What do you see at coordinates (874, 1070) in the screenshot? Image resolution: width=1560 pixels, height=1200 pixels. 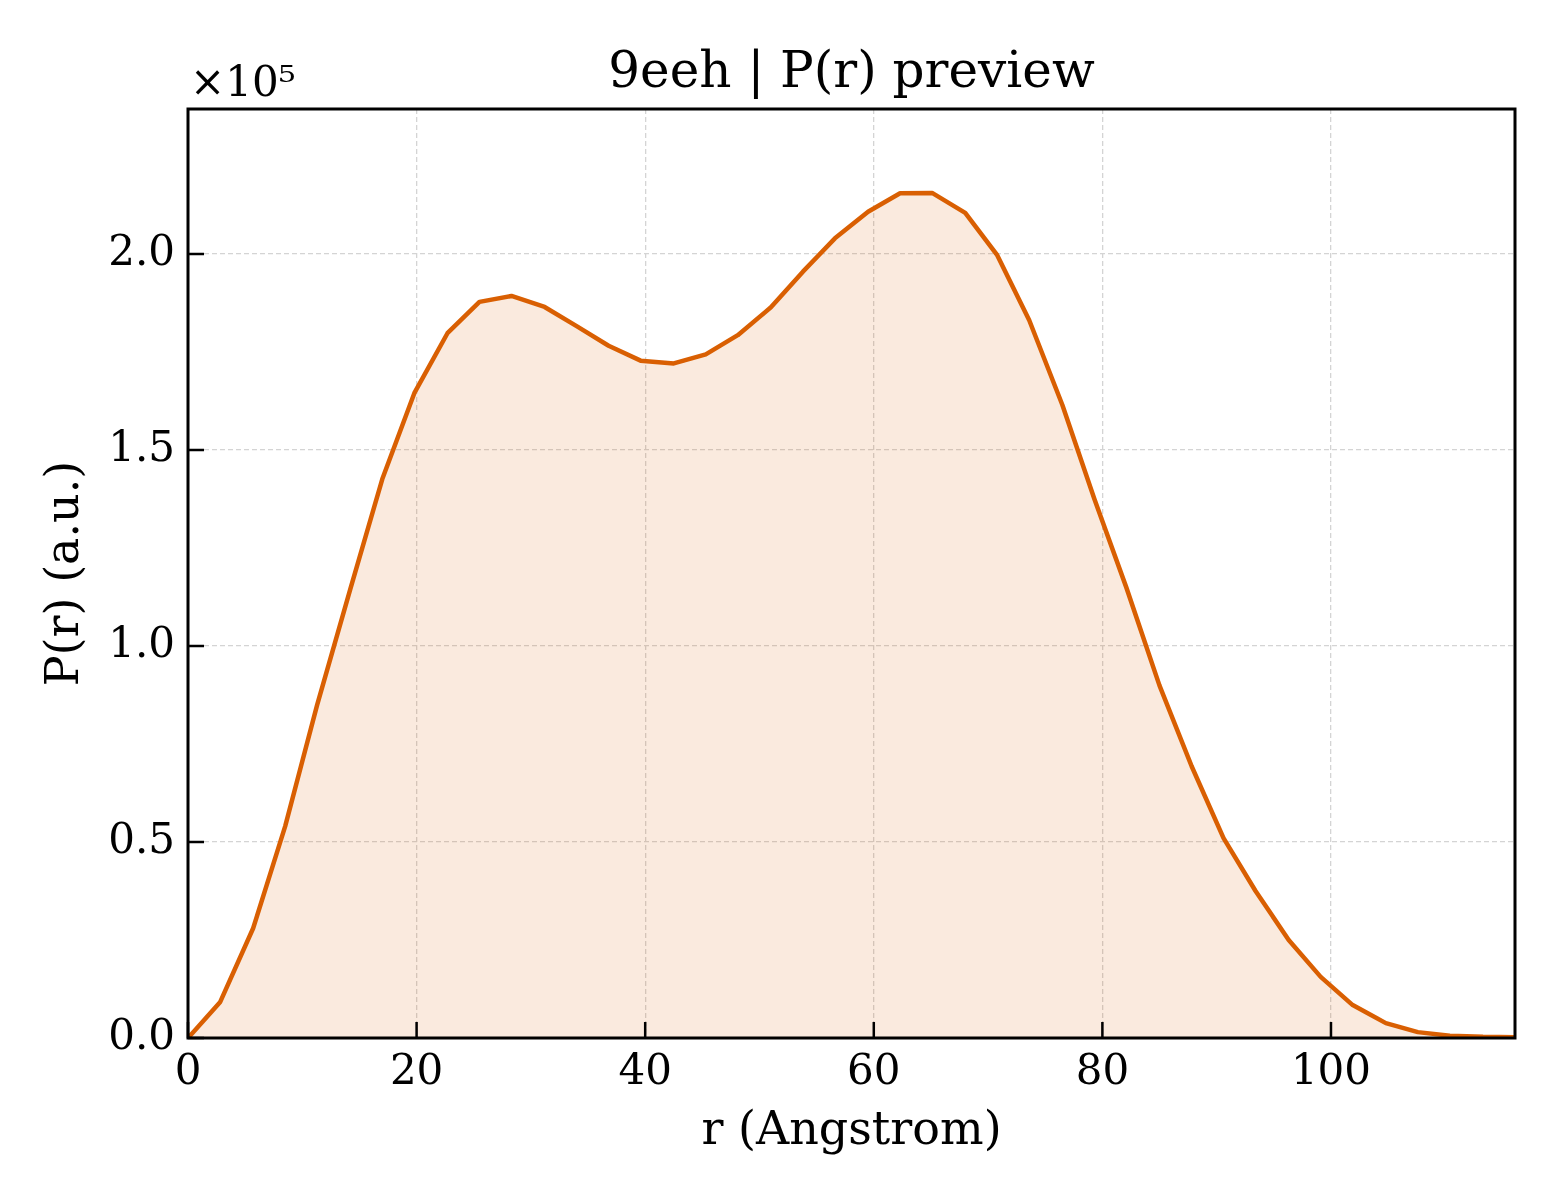 I see `x-tick-label: 60` at bounding box center [874, 1070].